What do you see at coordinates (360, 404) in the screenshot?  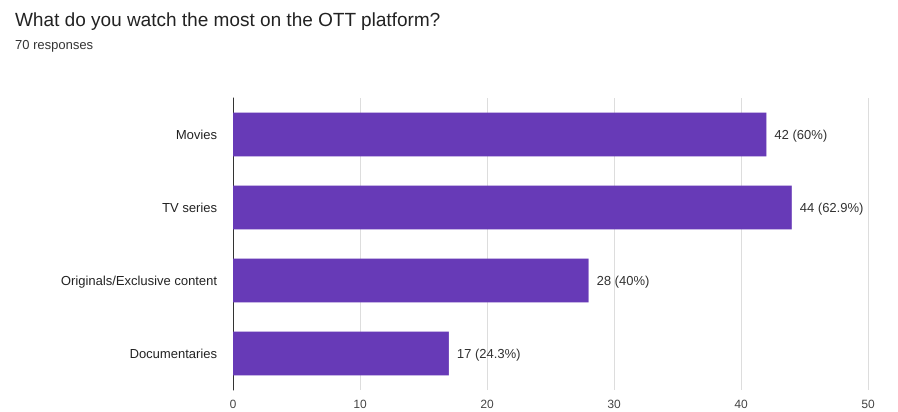 I see `x-tick-label: 10` at bounding box center [360, 404].